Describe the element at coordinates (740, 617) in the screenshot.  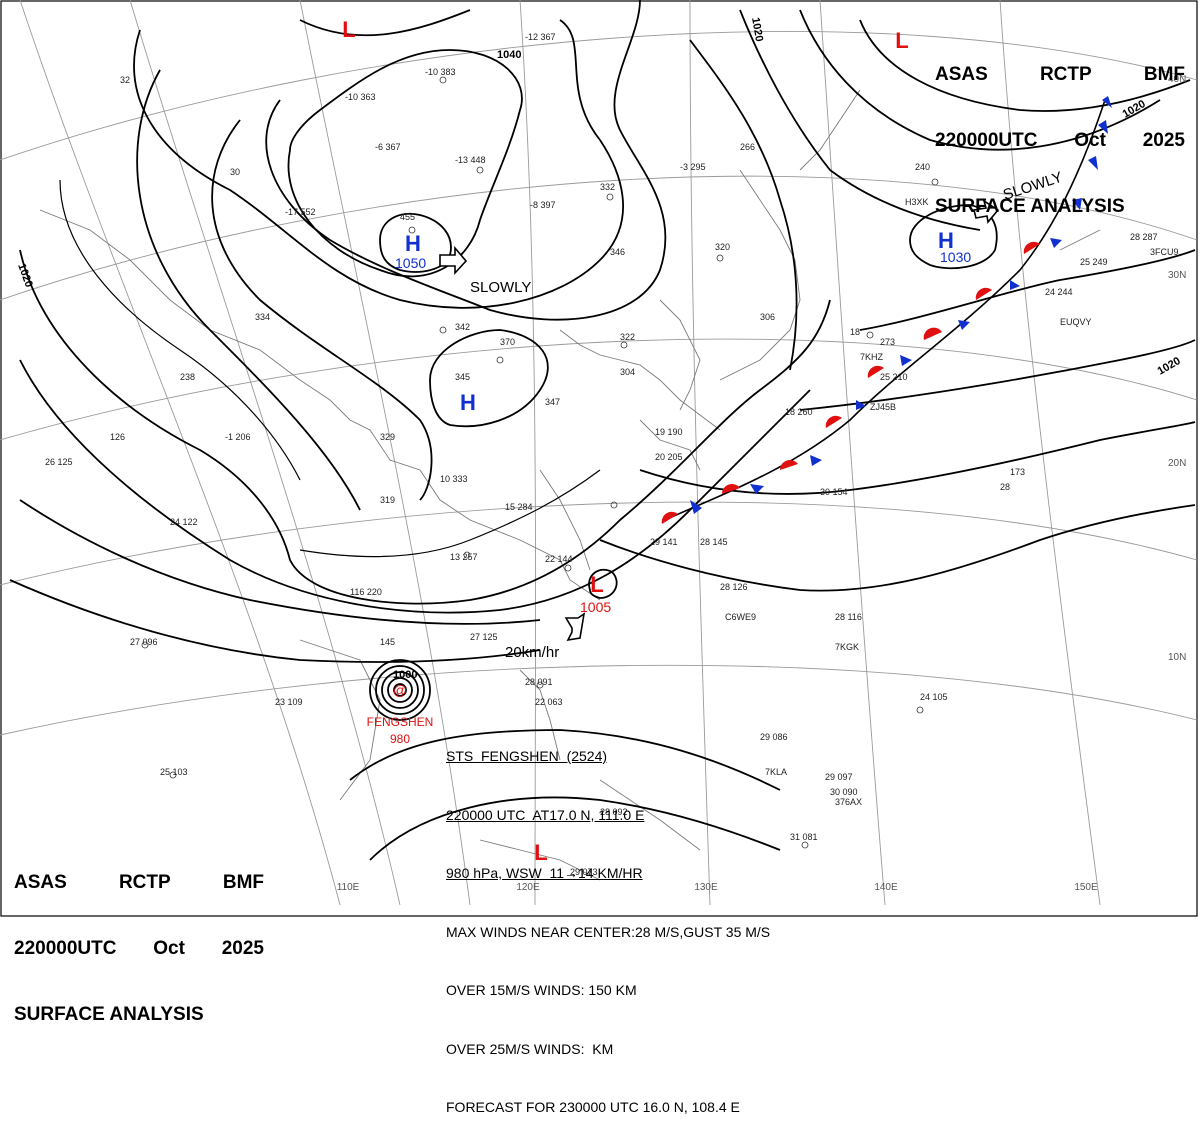
I see `svg-text: C6WE9` at that location.